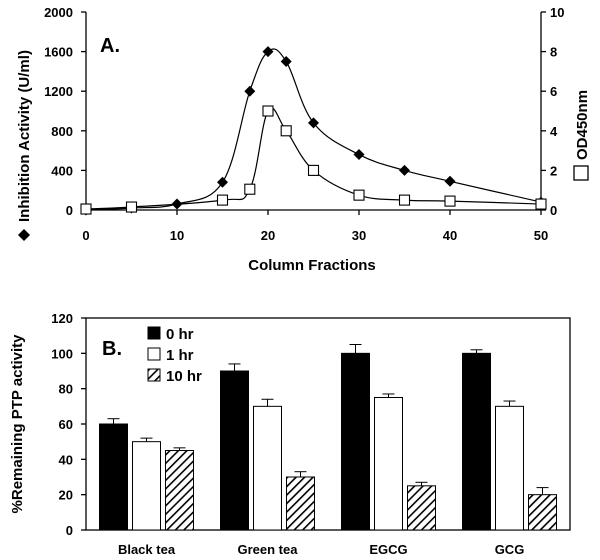 The image size is (600, 560). I want to click on panel-a-x-tick-label: 0, so click(85, 235).